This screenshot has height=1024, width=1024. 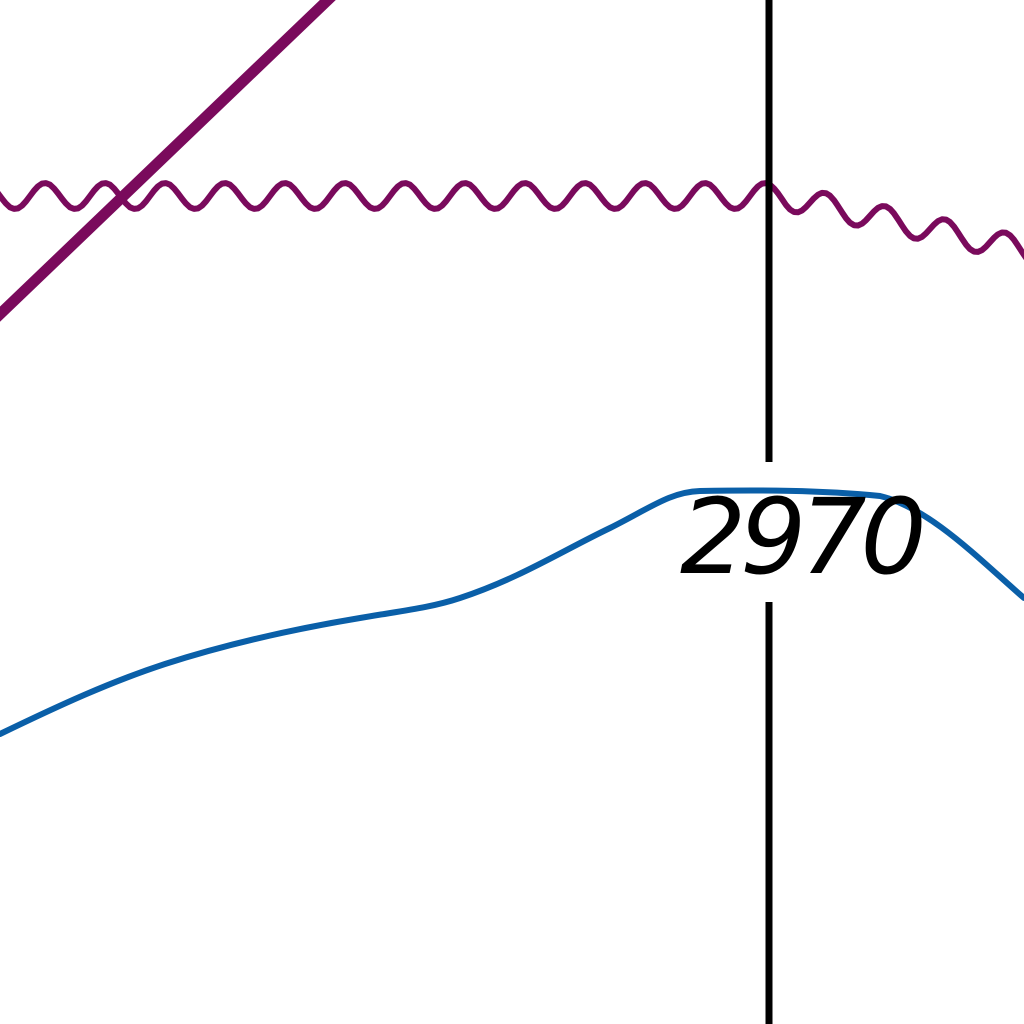 What do you see at coordinates (168, 161) in the screenshot?
I see `diagonal-road-line` at bounding box center [168, 161].